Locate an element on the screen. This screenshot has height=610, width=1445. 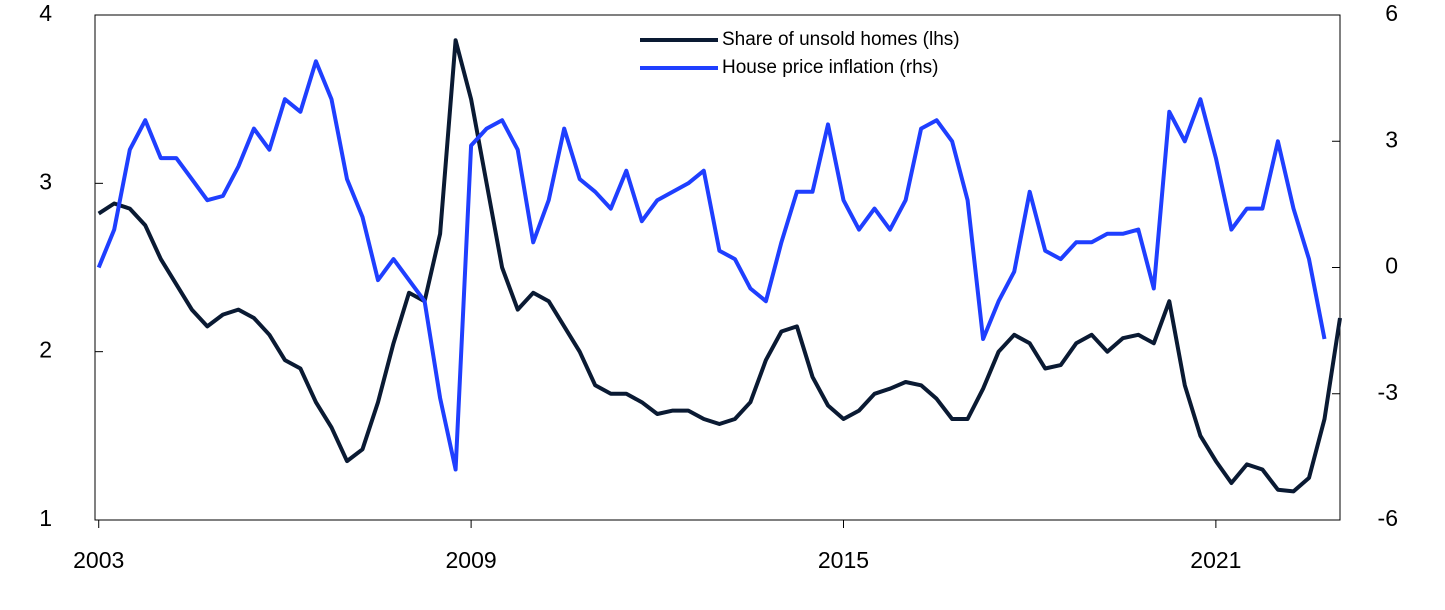
x-tick-label: 2021 is located at coordinates (1215, 560).